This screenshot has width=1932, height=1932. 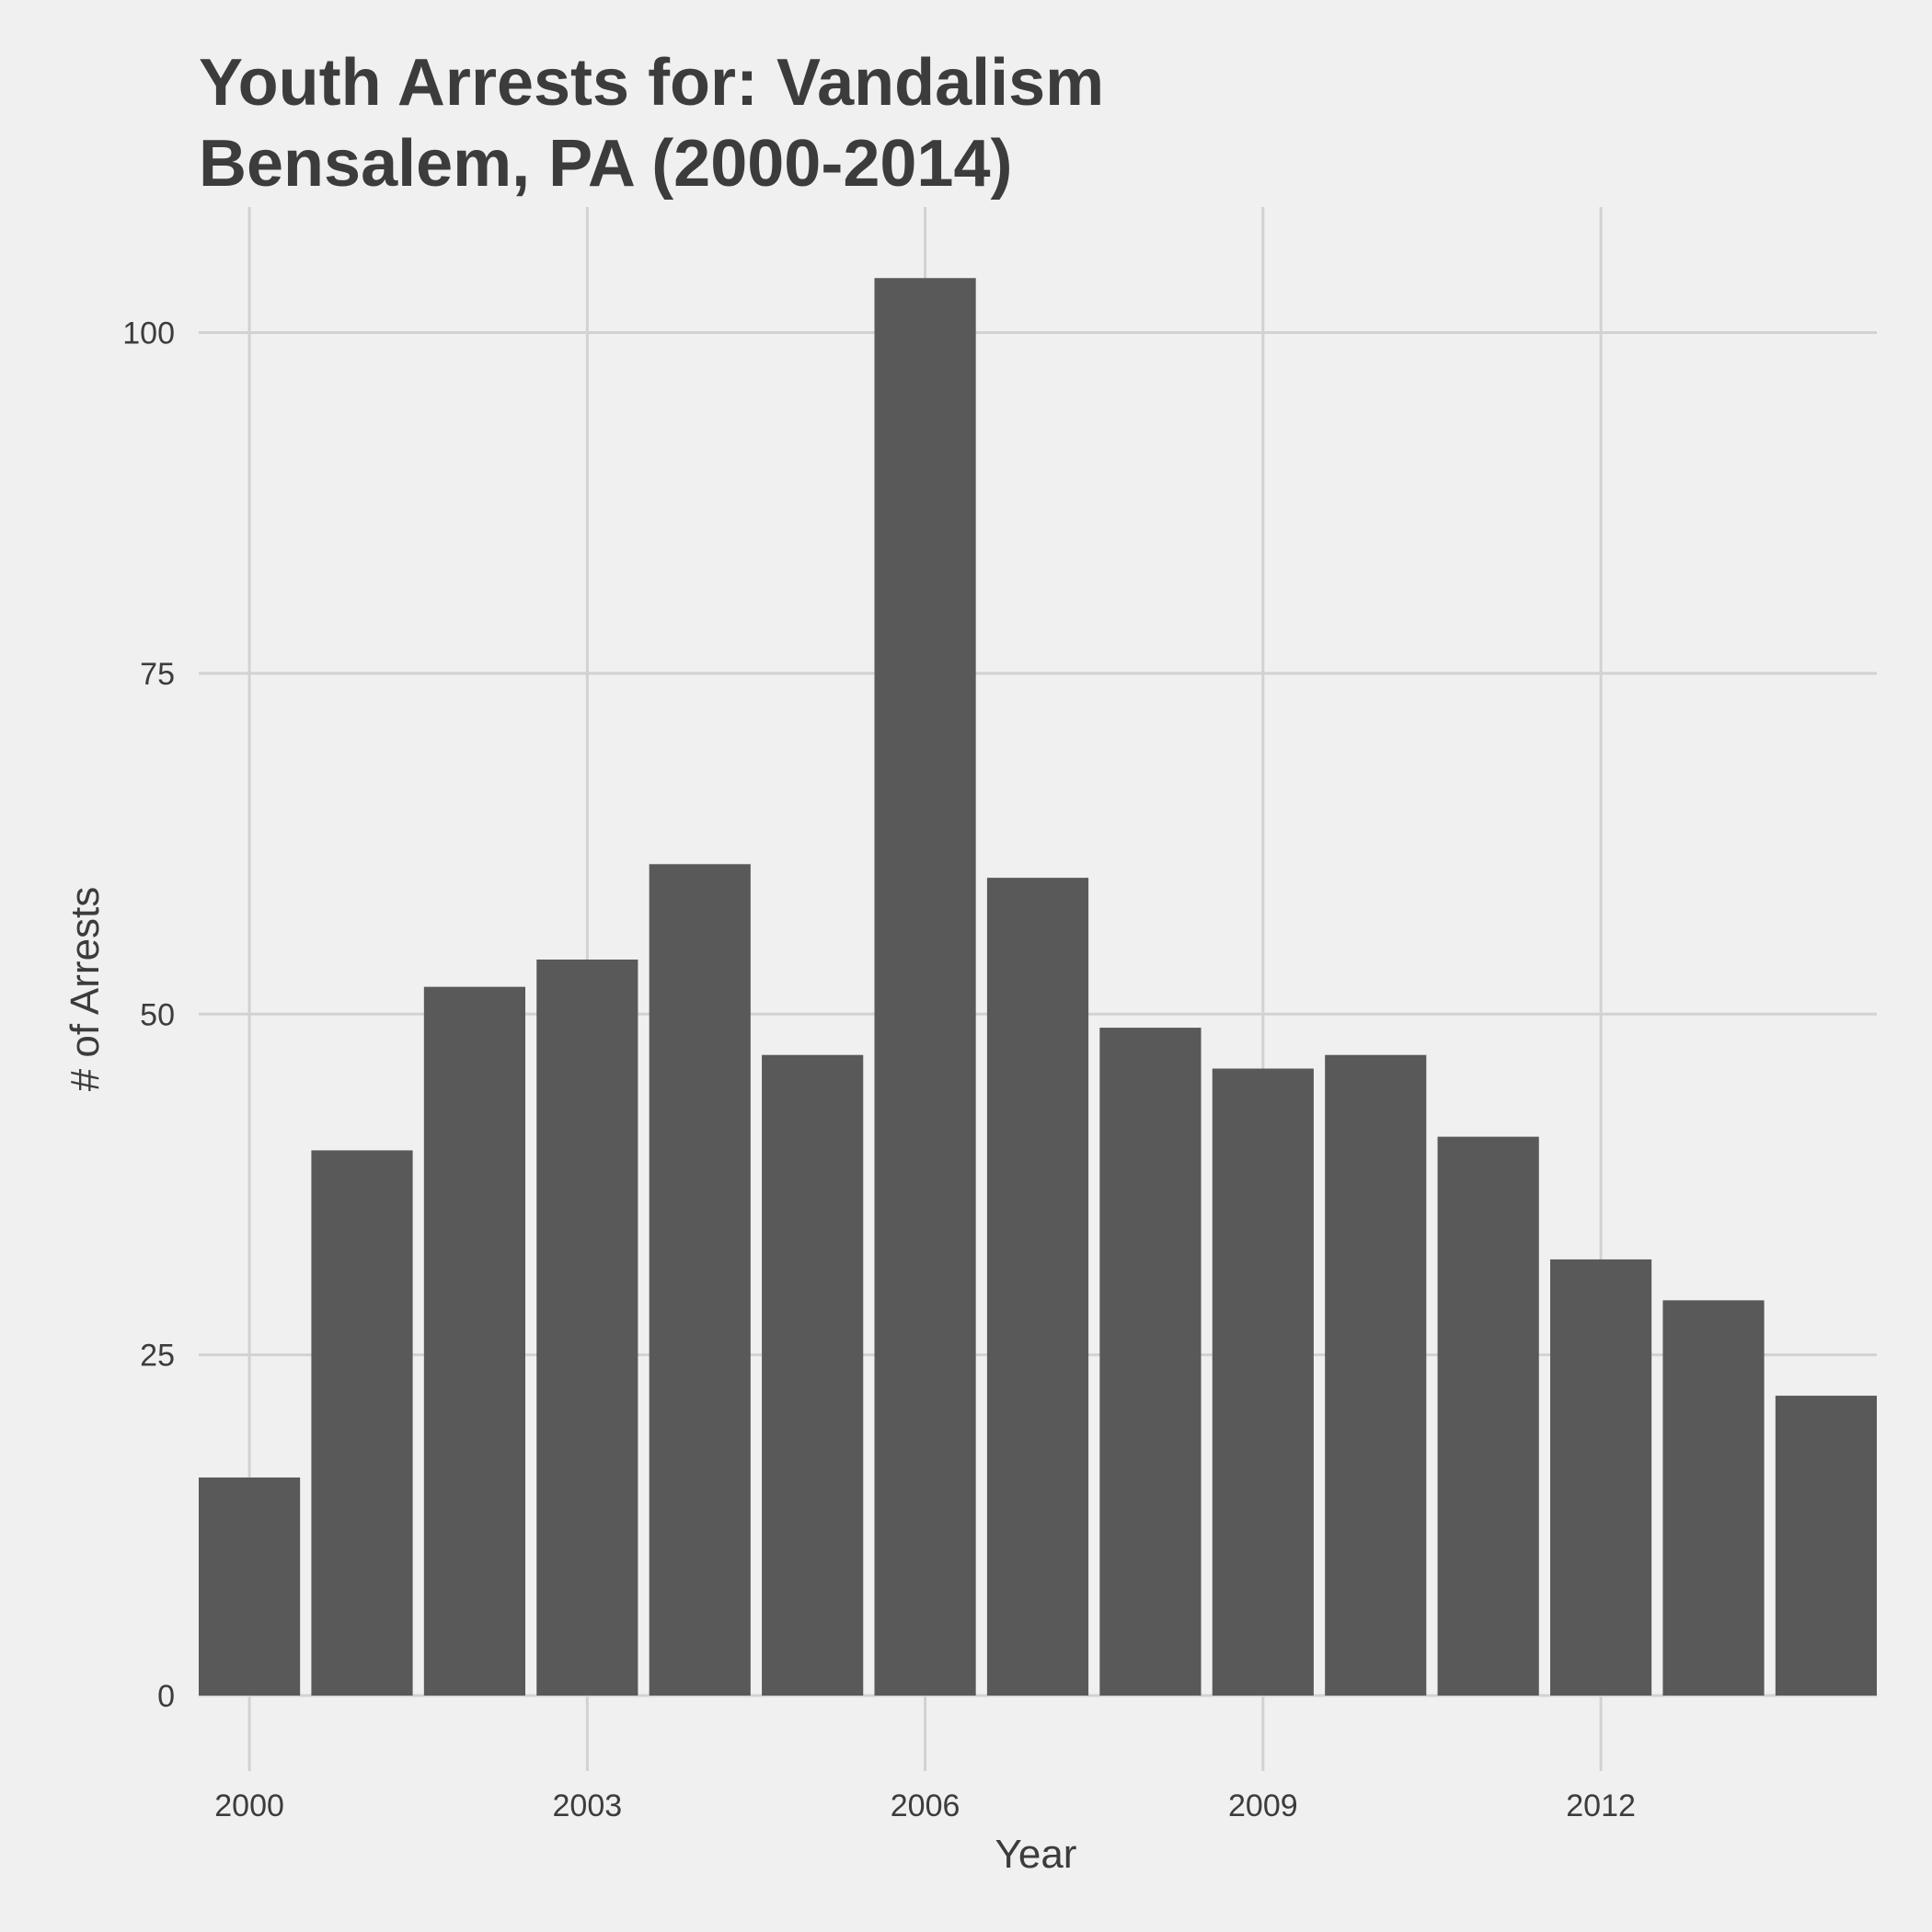 I want to click on bar-2012, so click(x=1600, y=1477).